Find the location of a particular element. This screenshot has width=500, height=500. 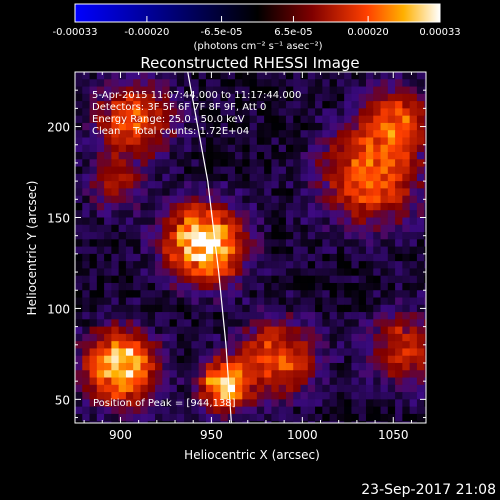

y-tick-label: 200 is located at coordinates (58, 128).